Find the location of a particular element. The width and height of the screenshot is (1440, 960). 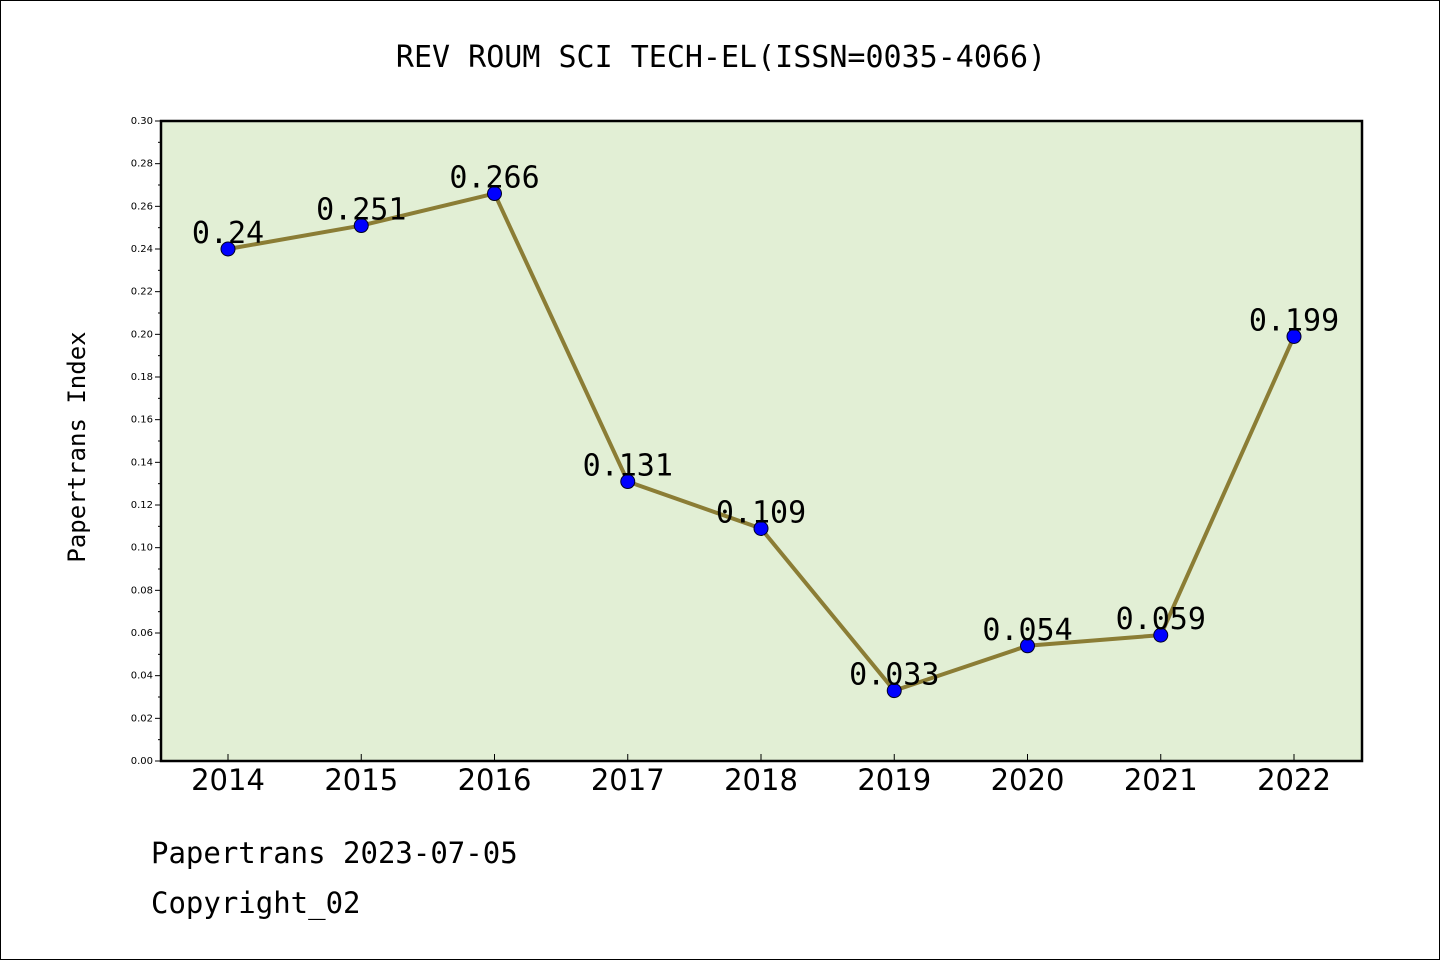

chart-title: REV ROUM SCI TECH-EL(ISSN=0035-4066) is located at coordinates (721, 57).